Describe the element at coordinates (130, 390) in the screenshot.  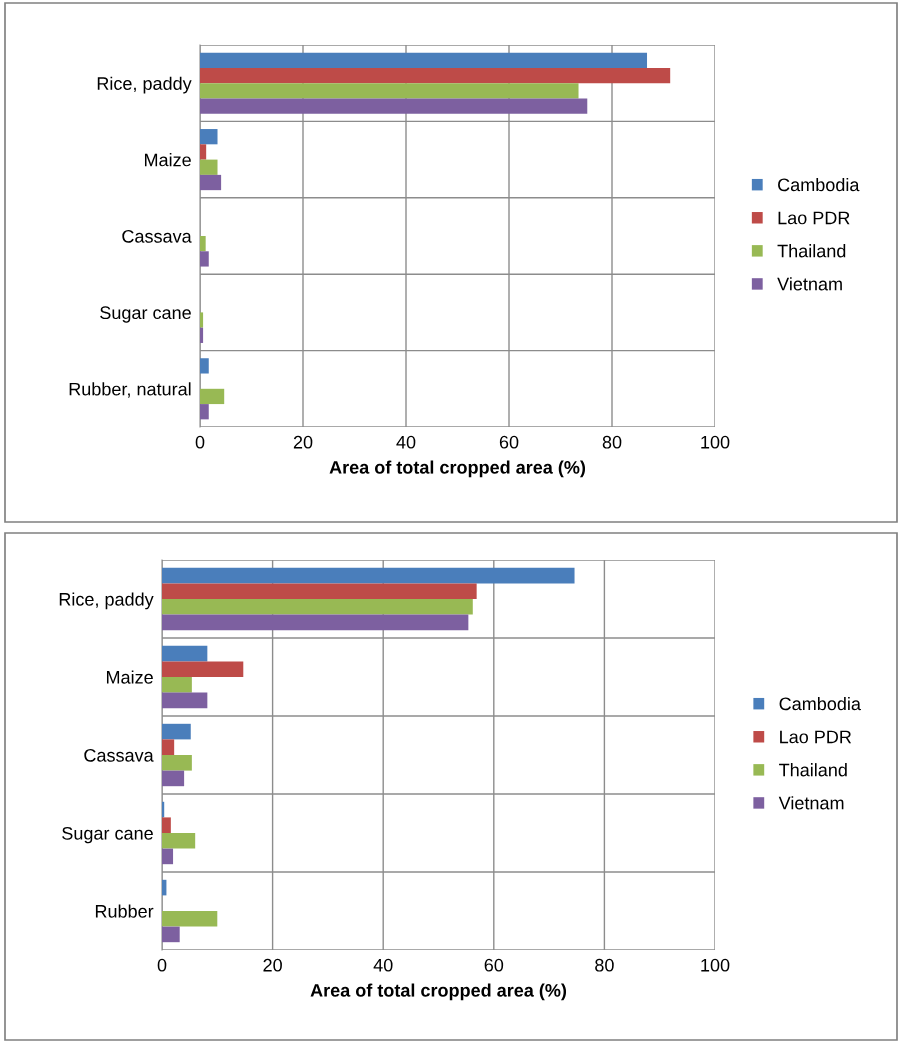
I see `y-tick-label: Rubber, natural` at that location.